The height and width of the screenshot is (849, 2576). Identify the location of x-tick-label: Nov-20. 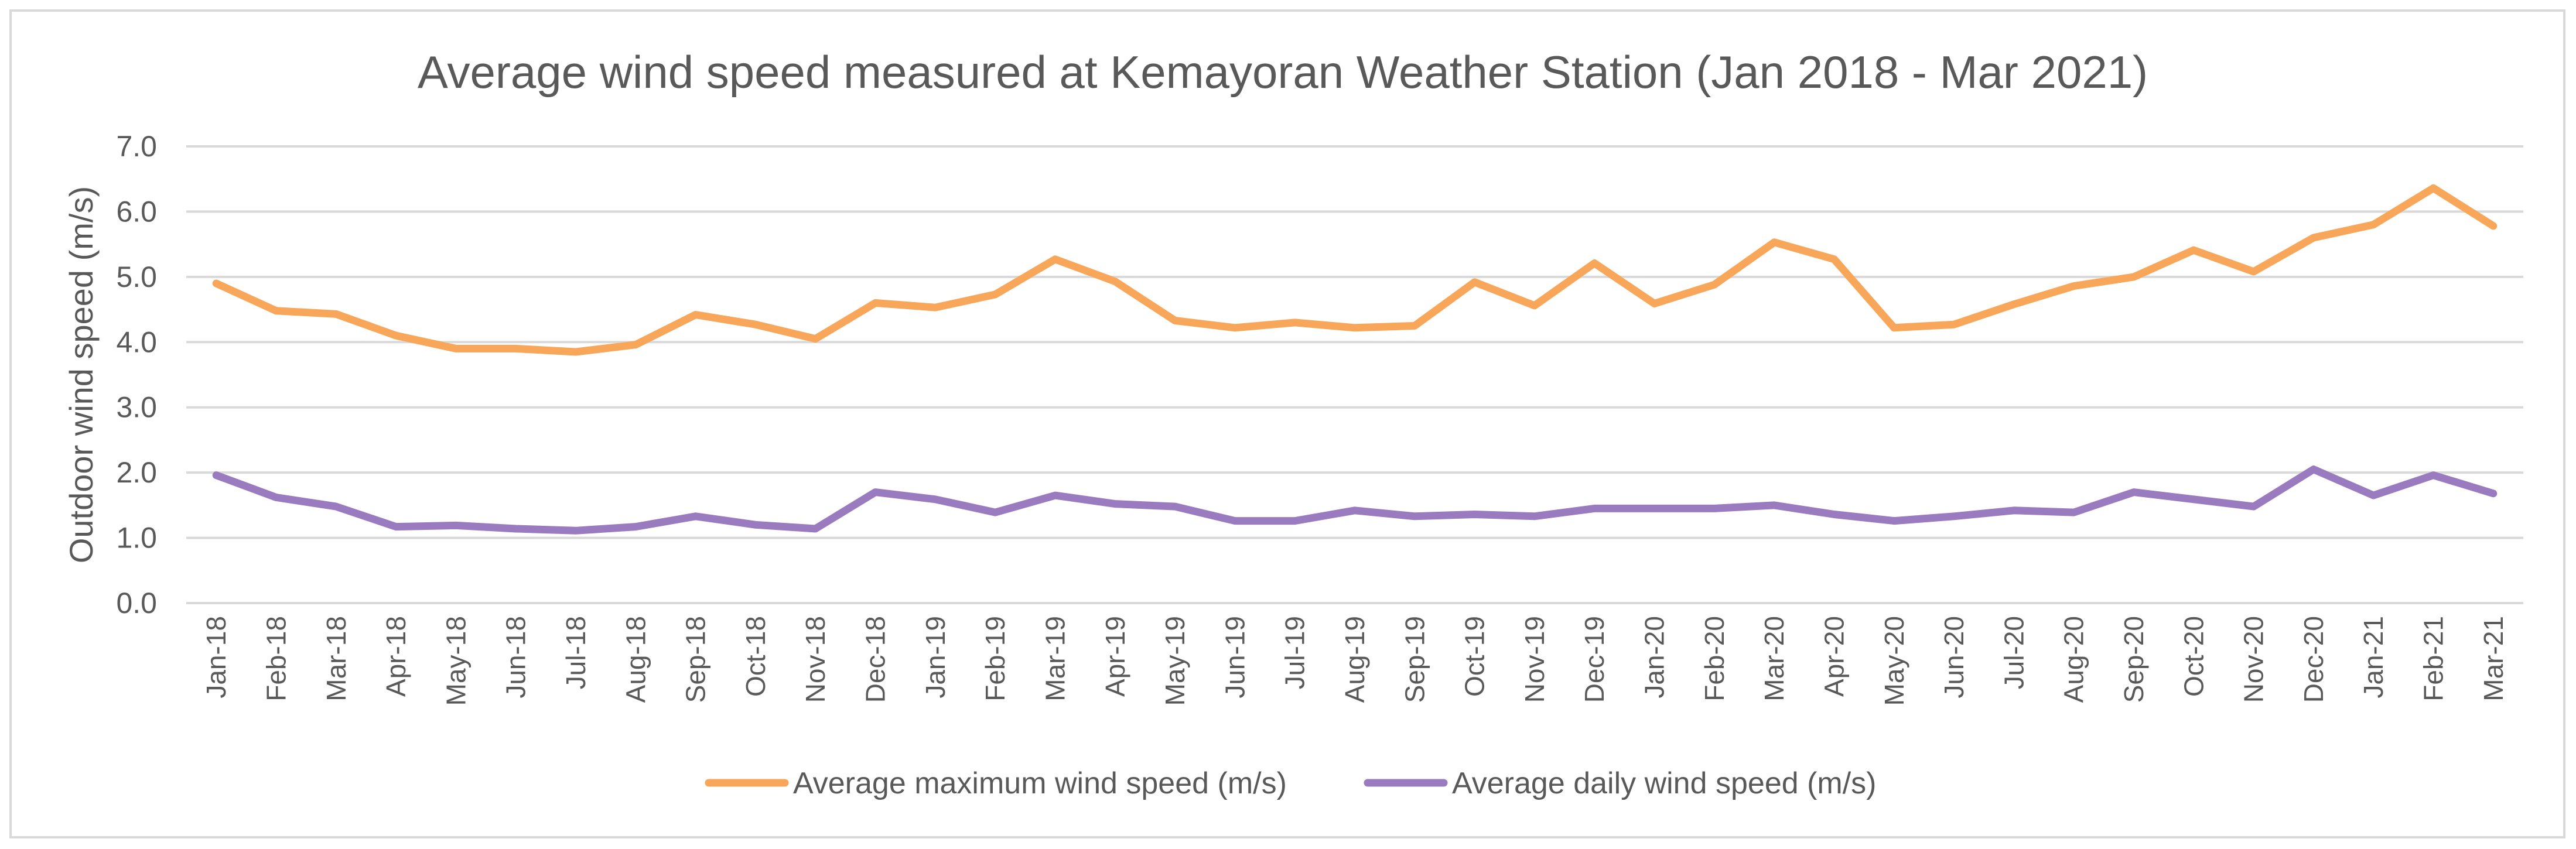
(2254, 659).